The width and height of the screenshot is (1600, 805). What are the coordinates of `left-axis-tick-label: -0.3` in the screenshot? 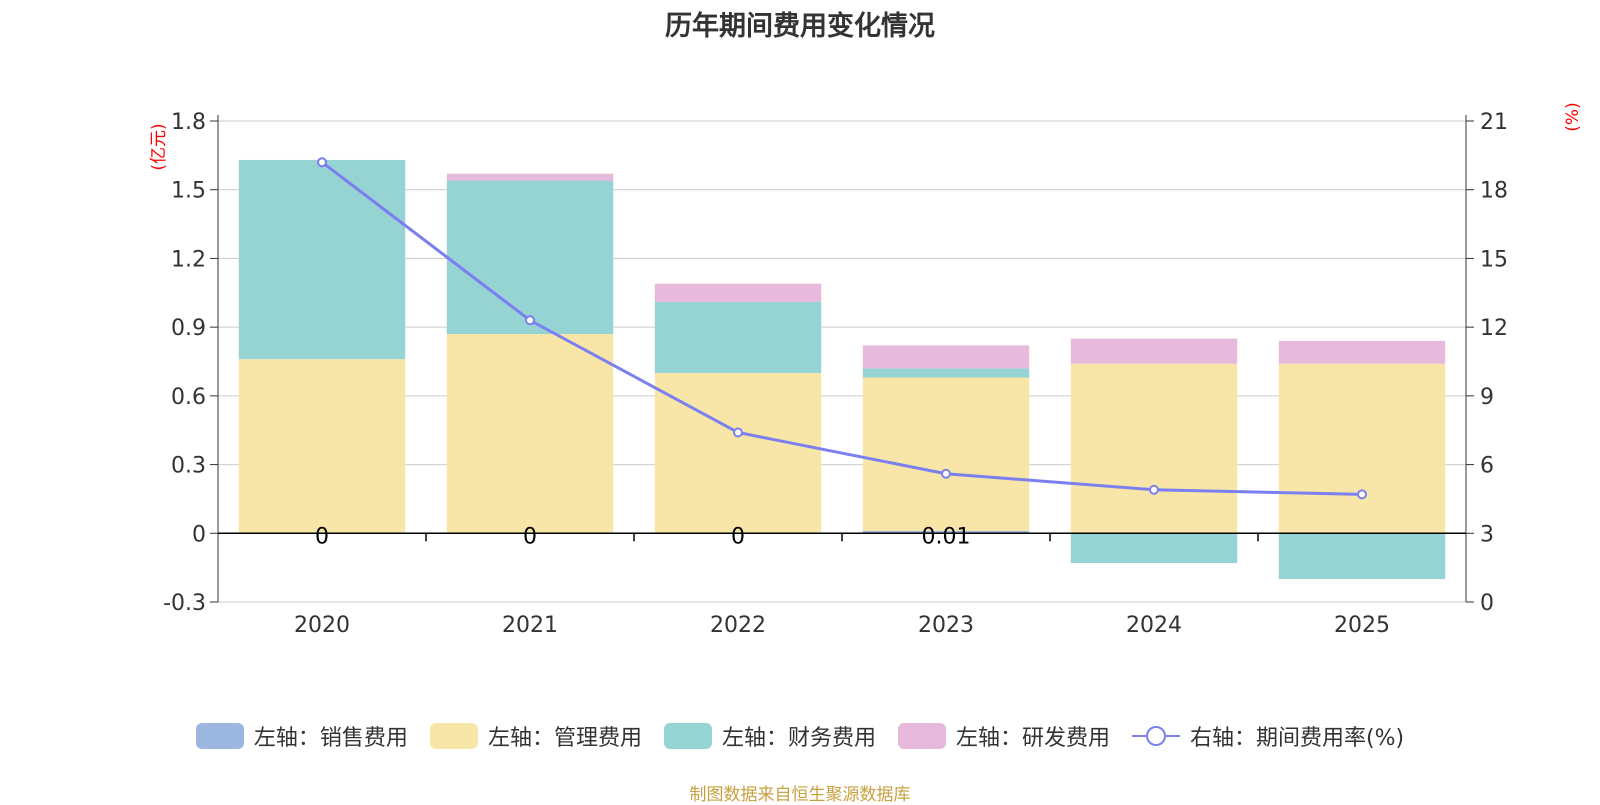 It's located at (184, 603).